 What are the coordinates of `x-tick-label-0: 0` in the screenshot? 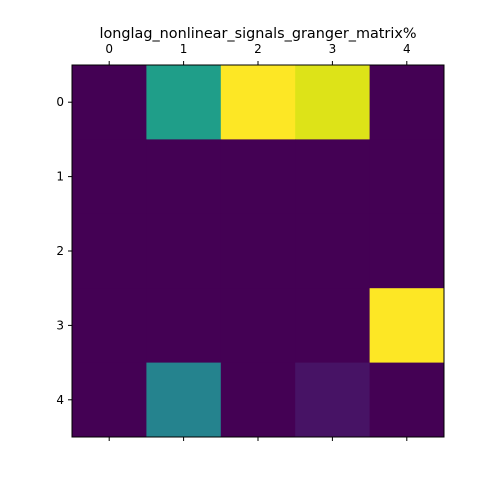 It's located at (109, 49).